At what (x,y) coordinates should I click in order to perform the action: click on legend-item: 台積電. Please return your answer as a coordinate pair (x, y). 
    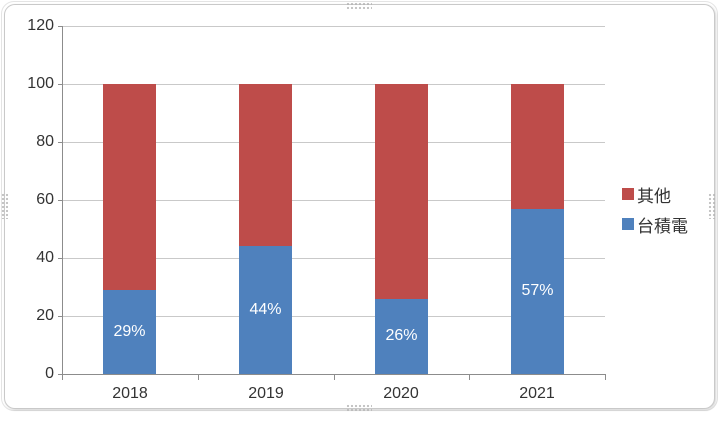
    Looking at the image, I should click on (655, 224).